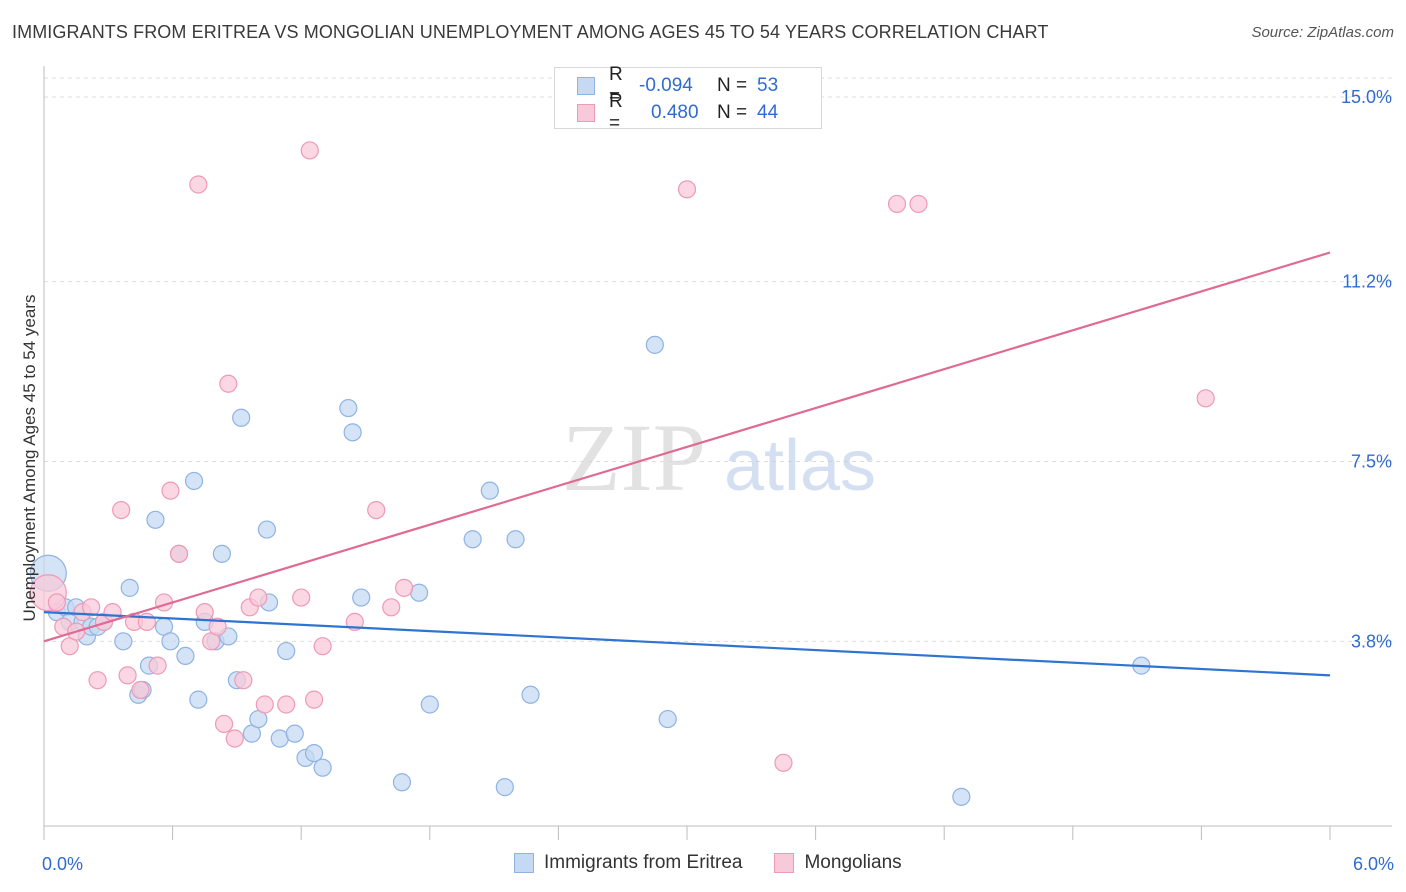  I want to click on series-legend: Immigrants from Eritrea Mongolians, so click(724, 863).